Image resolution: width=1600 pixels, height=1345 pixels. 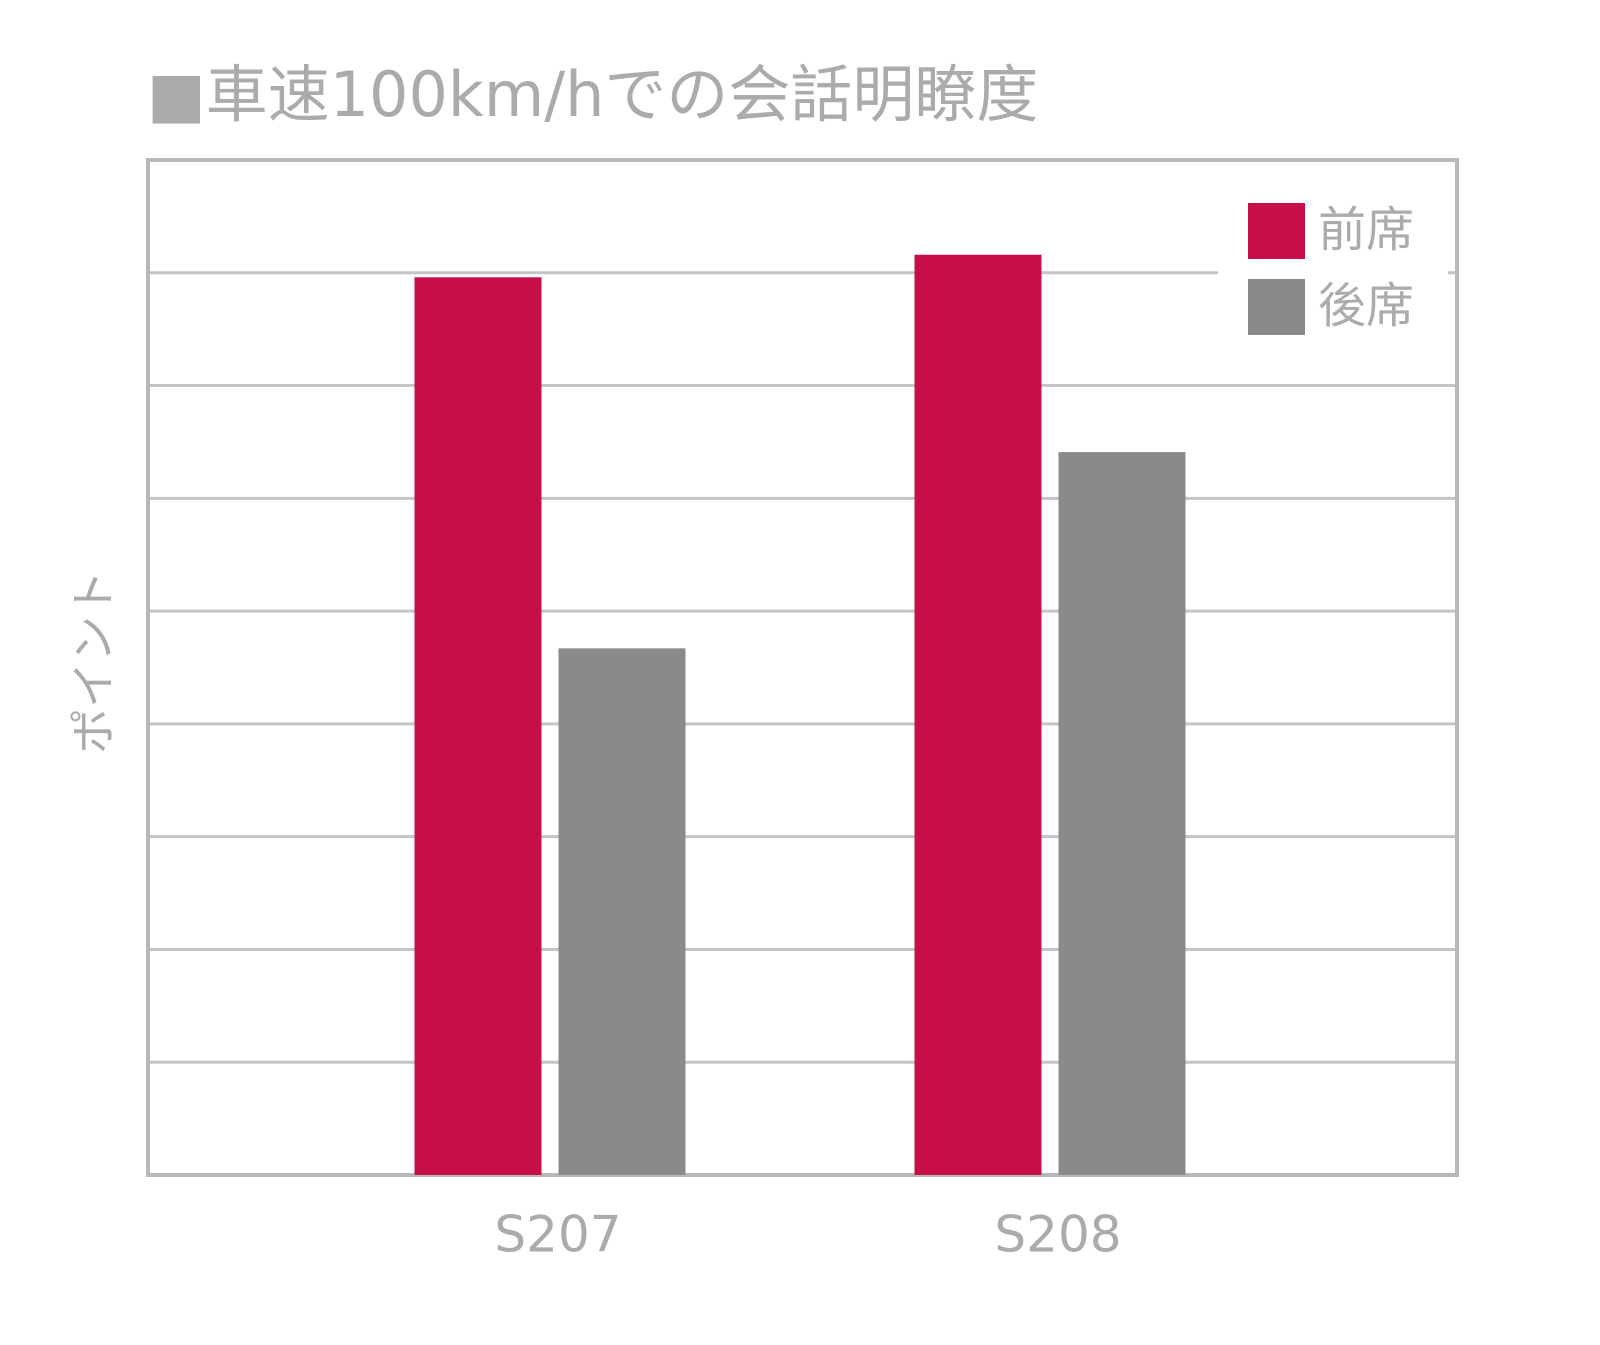 I want to click on legend-label: 前席, so click(x=1366, y=230).